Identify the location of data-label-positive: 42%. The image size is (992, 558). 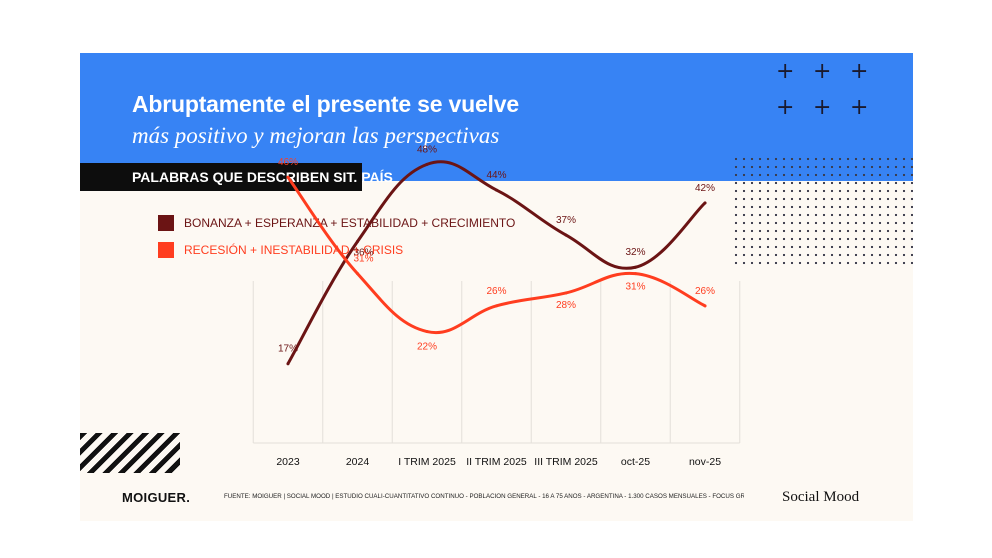
(705, 188).